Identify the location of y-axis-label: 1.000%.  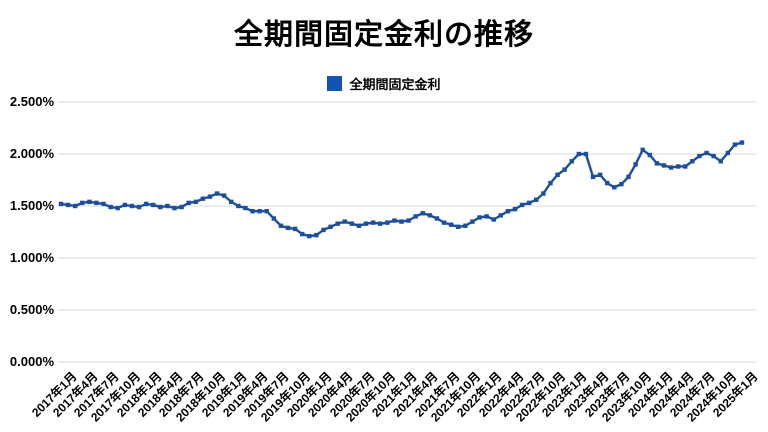
(31, 257).